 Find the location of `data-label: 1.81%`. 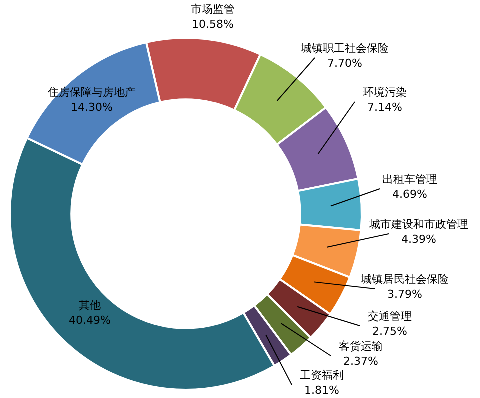

data-label: 1.81% is located at coordinates (322, 390).